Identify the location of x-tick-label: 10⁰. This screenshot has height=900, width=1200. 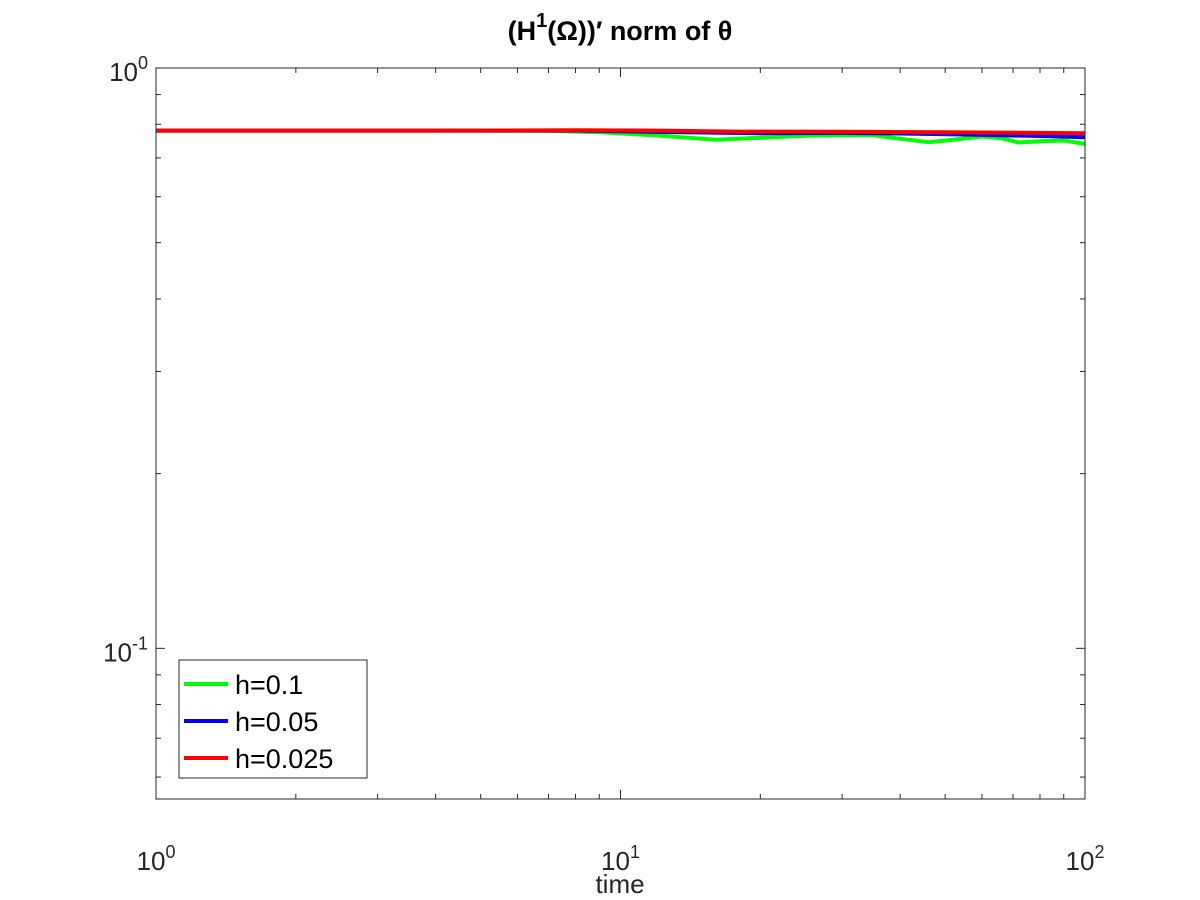
(156, 859).